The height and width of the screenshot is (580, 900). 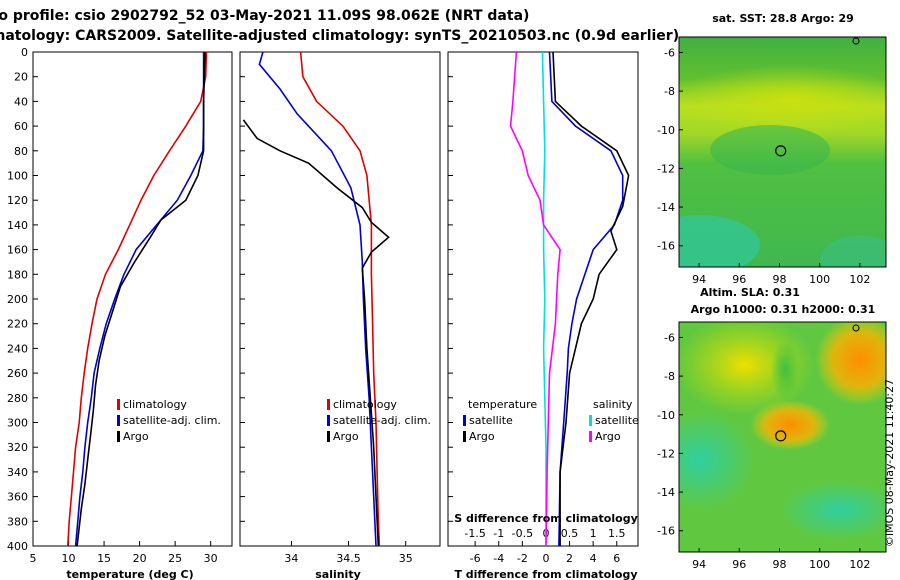 What do you see at coordinates (17, 447) in the screenshot?
I see `depth-tick-label: 320` at bounding box center [17, 447].